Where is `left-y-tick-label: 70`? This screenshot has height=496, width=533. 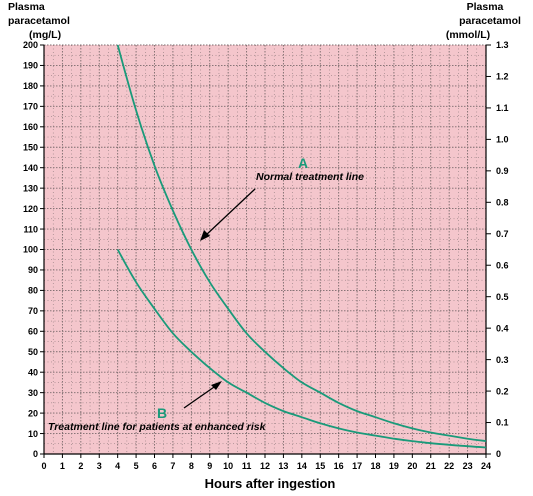
left-y-tick-label: 70 is located at coordinates (33, 311).